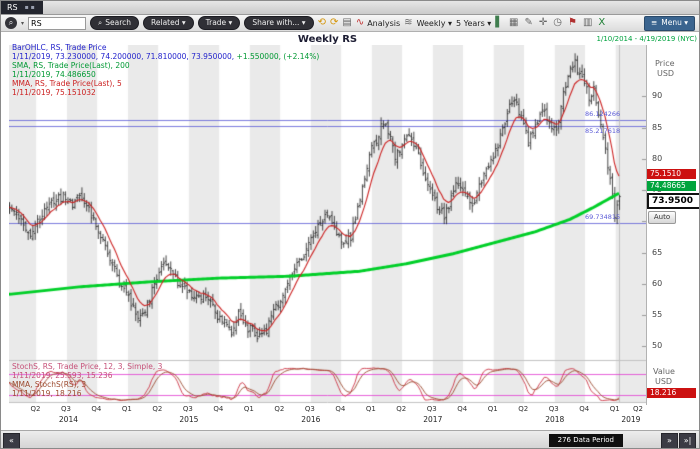  What do you see at coordinates (433, 419) in the screenshot?
I see `year-label: 2017` at bounding box center [433, 419].